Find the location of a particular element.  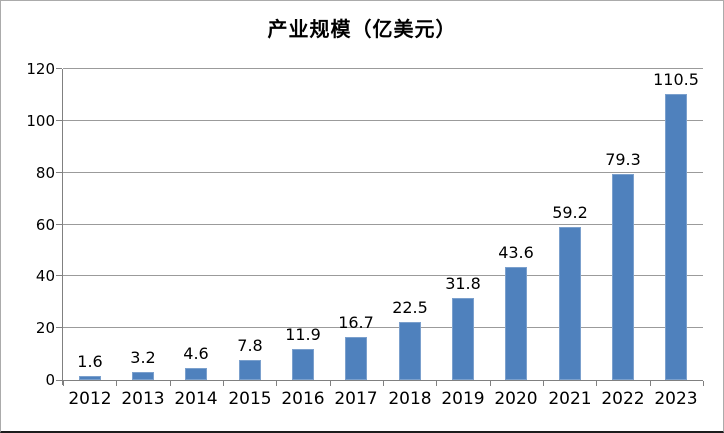

y-tick-label-20: 20 is located at coordinates (45, 328).